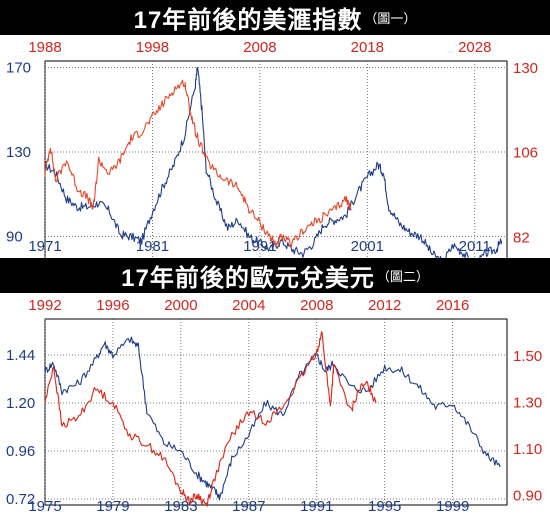  Describe the element at coordinates (452, 506) in the screenshot. I see `bottom-axis-tick-label: 1999` at that location.